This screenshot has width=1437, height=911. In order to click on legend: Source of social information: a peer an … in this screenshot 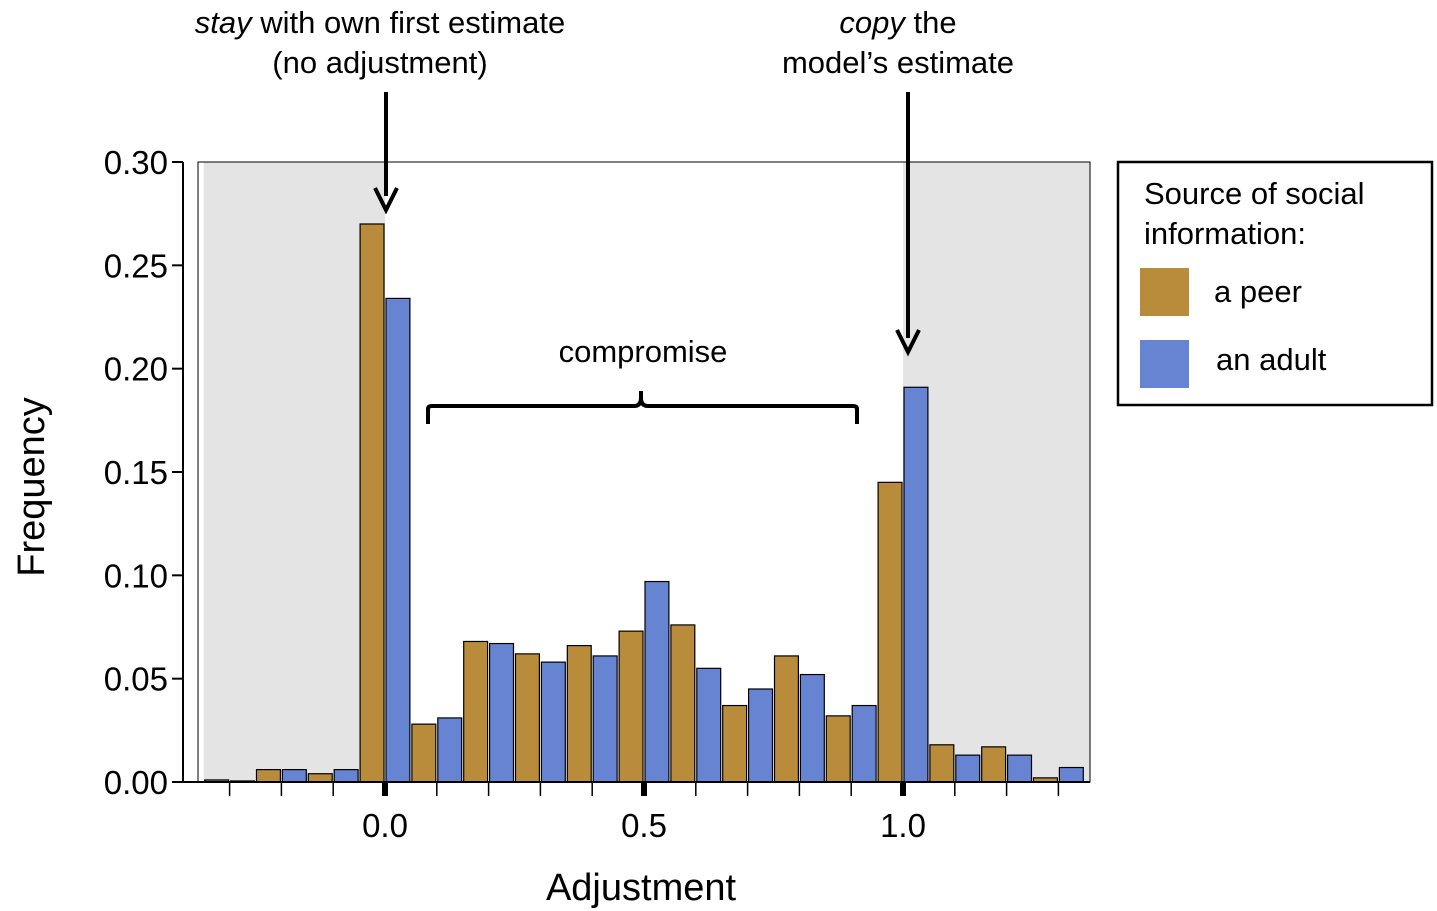, I will do `click(1275, 283)`.